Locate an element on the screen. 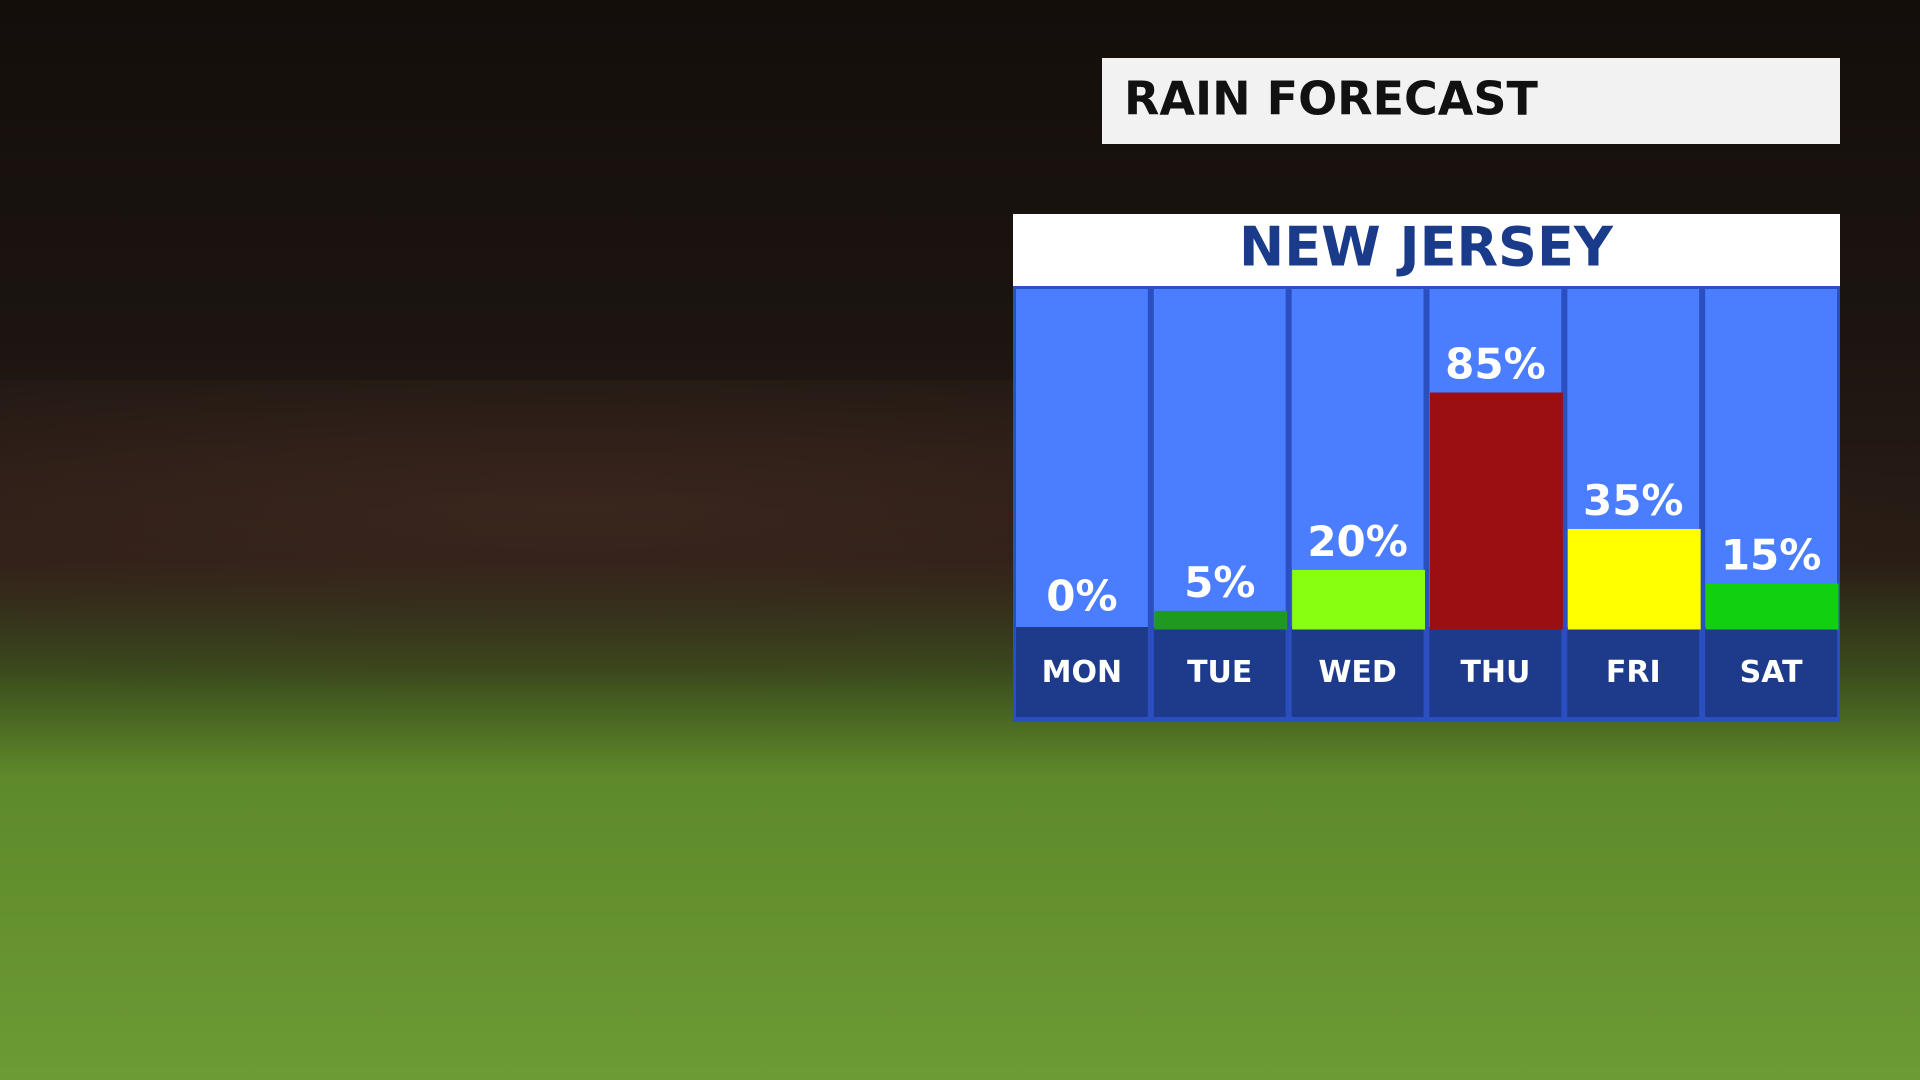 This screenshot has height=1080, width=1920. x-tick-label: TUE is located at coordinates (1219, 672).